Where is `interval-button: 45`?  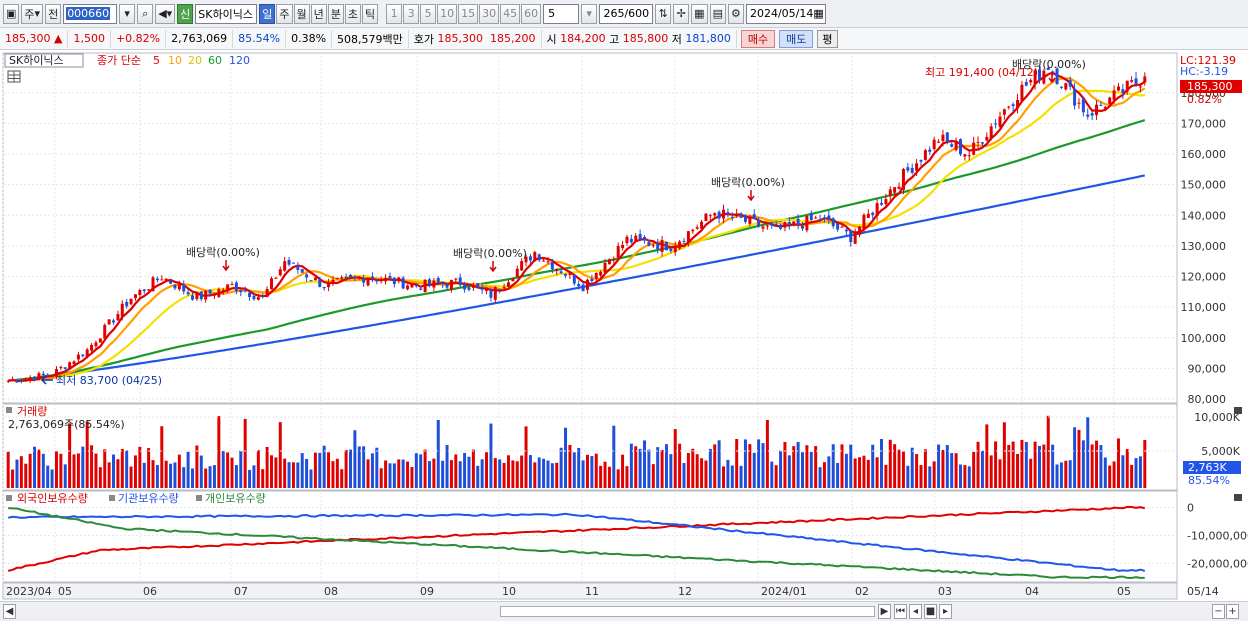 interval-button: 45 is located at coordinates (510, 13).